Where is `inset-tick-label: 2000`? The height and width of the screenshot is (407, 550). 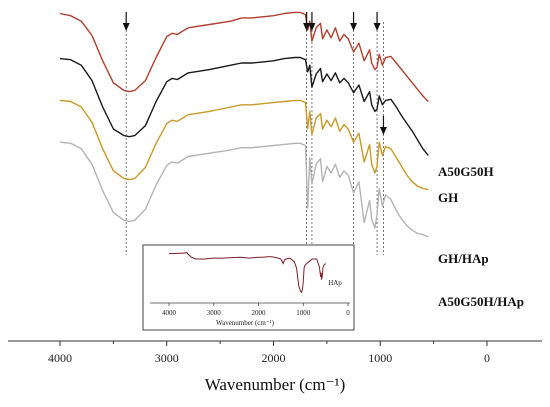 inset-tick-label: 2000 is located at coordinates (259, 313).